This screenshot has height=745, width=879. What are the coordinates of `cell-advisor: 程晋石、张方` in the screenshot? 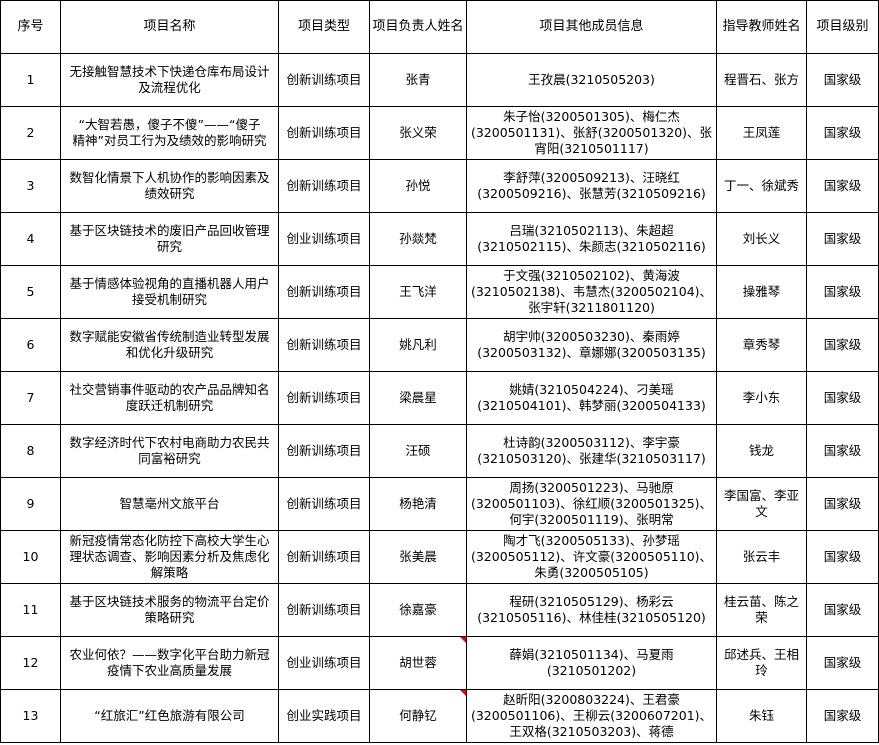 It's located at (761, 80).